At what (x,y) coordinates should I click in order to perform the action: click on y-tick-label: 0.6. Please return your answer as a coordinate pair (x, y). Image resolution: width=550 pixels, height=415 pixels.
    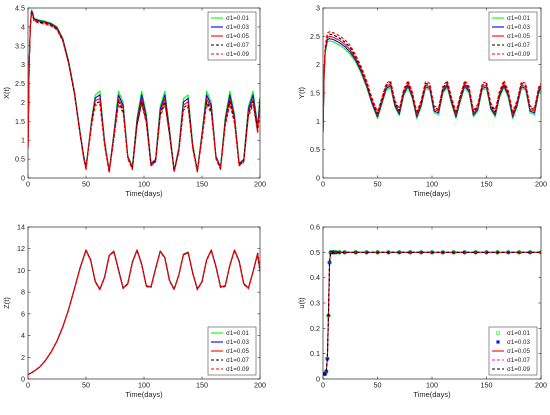
    Looking at the image, I should click on (315, 227).